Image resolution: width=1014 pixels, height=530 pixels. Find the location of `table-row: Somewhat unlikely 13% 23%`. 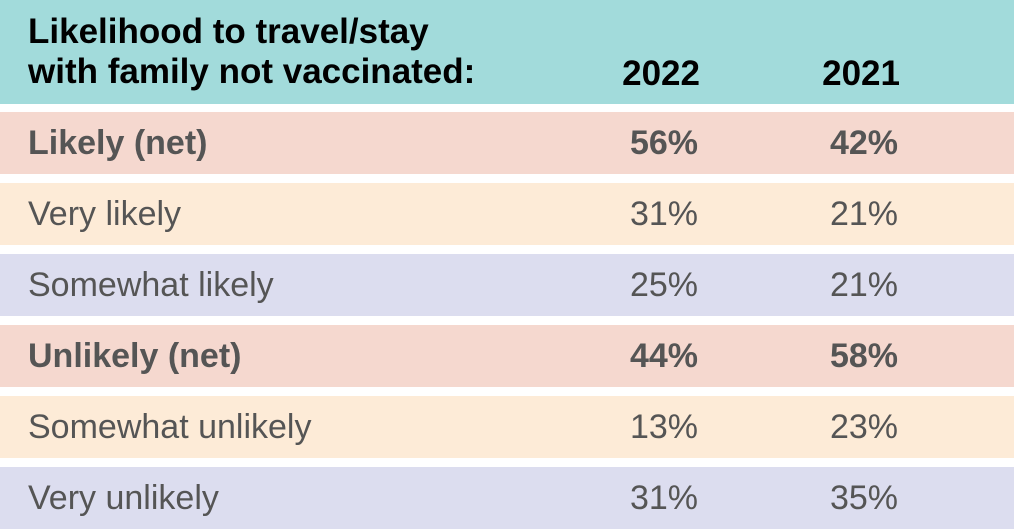

table-row: Somewhat unlikely 13% 23% is located at coordinates (507, 427).